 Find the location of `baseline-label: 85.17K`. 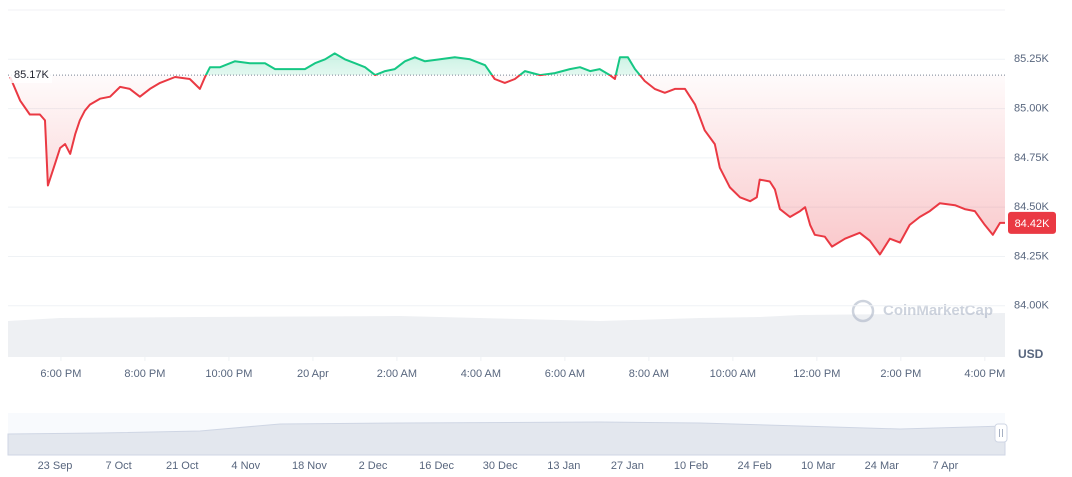

baseline-label: 85.17K is located at coordinates (32, 75).